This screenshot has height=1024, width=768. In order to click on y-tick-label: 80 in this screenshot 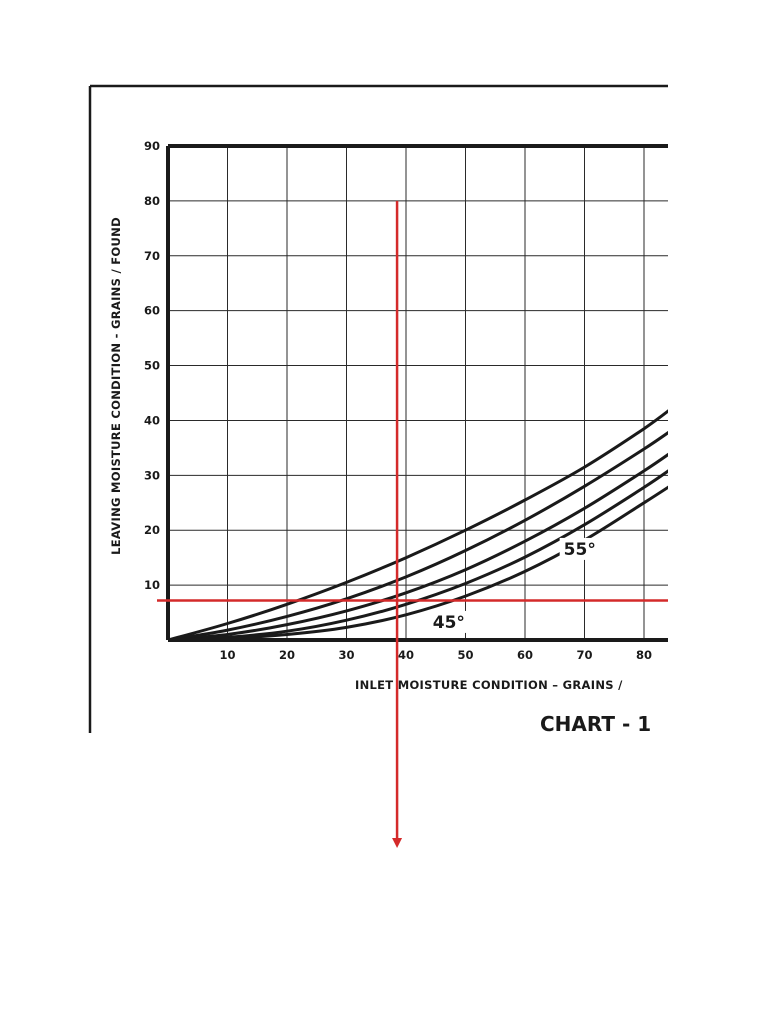, I will do `click(152, 201)`.